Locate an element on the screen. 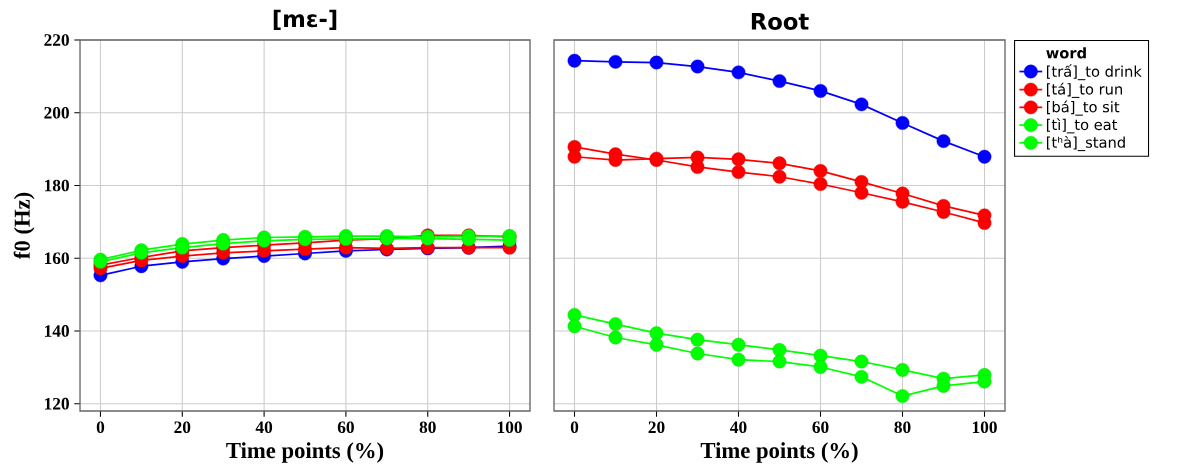 This screenshot has height=466, width=1198. legend-label: [bá]_to sit is located at coordinates (1083, 108).